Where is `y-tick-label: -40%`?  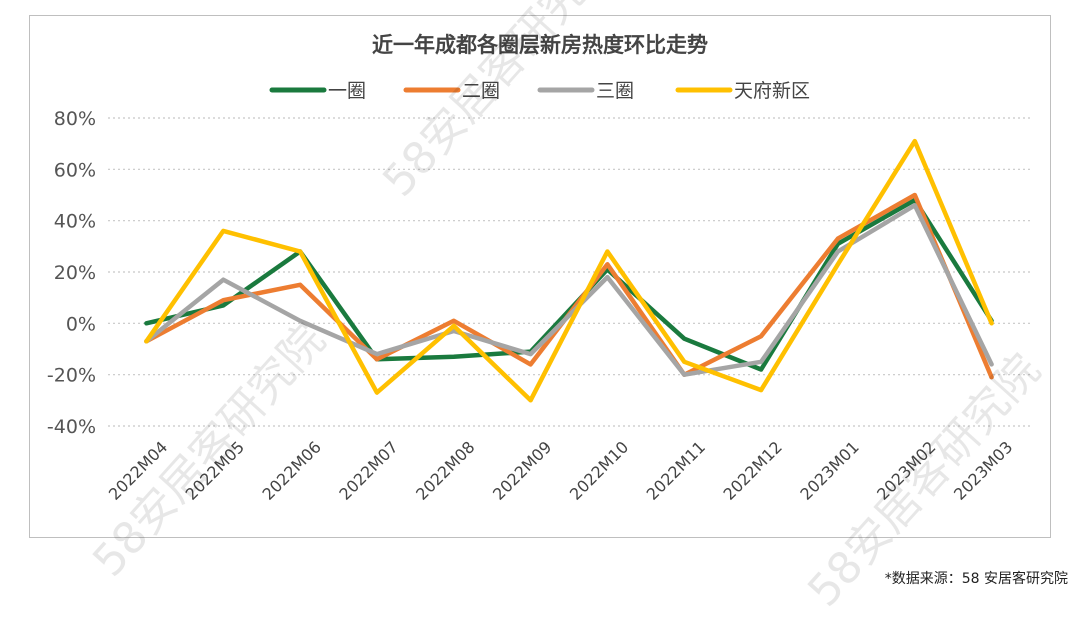 y-tick-label: -40% is located at coordinates (71, 427).